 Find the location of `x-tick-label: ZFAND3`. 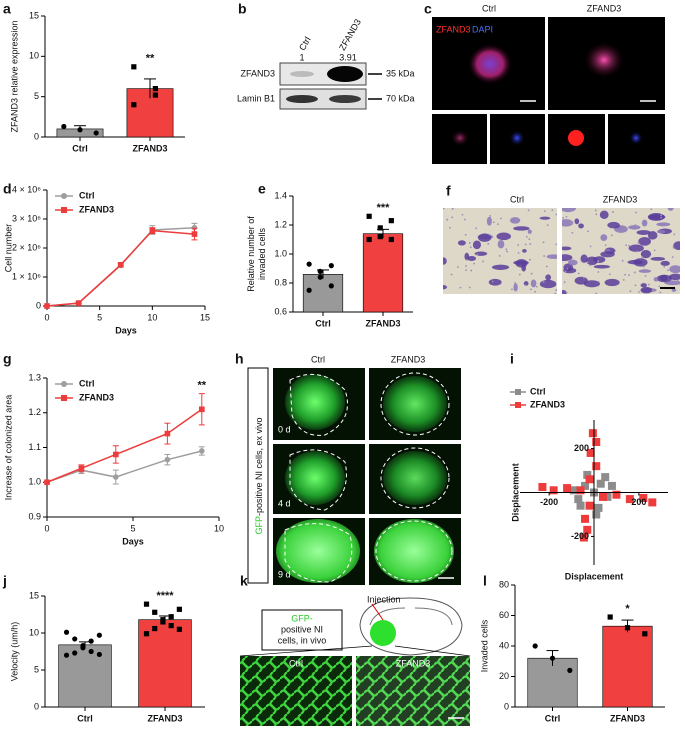

x-tick-label: ZFAND3 is located at coordinates (382, 323).